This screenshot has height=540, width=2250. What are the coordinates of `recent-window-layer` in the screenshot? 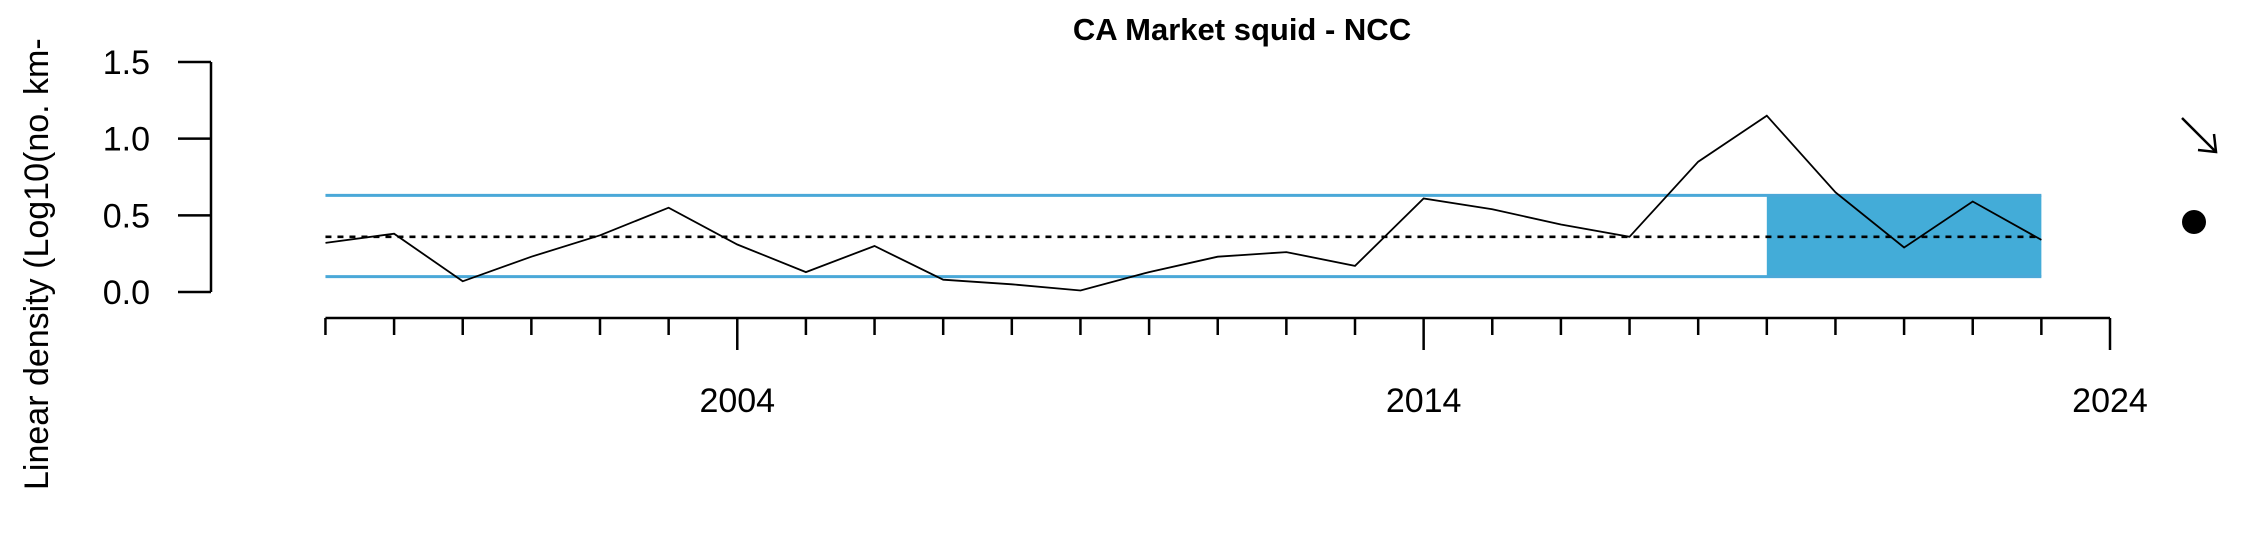 It's located at (1904, 236).